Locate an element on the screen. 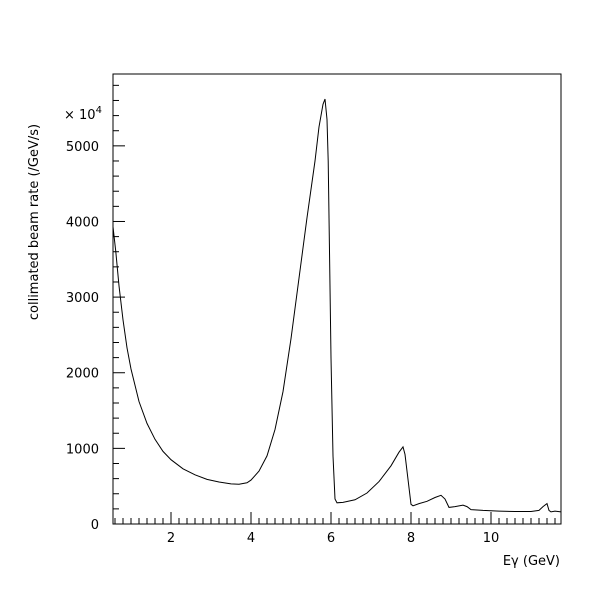  x-tick-label: 2 is located at coordinates (171, 538).